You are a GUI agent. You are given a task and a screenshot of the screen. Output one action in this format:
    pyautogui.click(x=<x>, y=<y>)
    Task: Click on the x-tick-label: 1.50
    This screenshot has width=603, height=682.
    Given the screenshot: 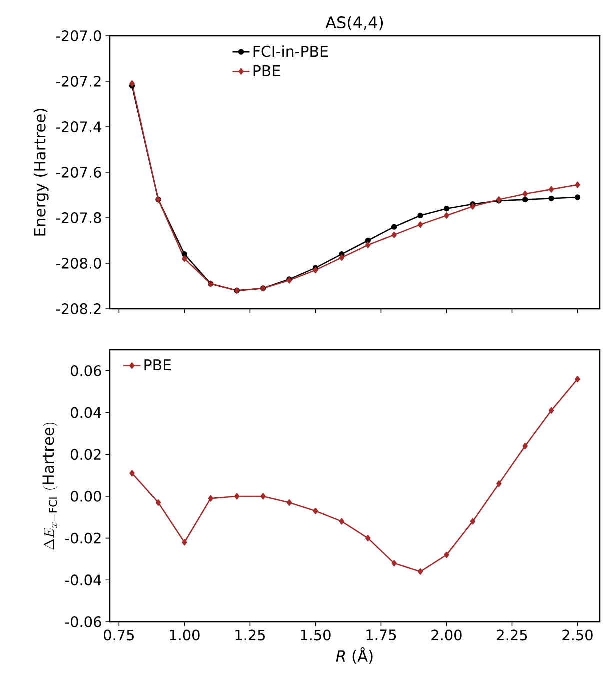 What is the action you would take?
    pyautogui.click(x=316, y=635)
    